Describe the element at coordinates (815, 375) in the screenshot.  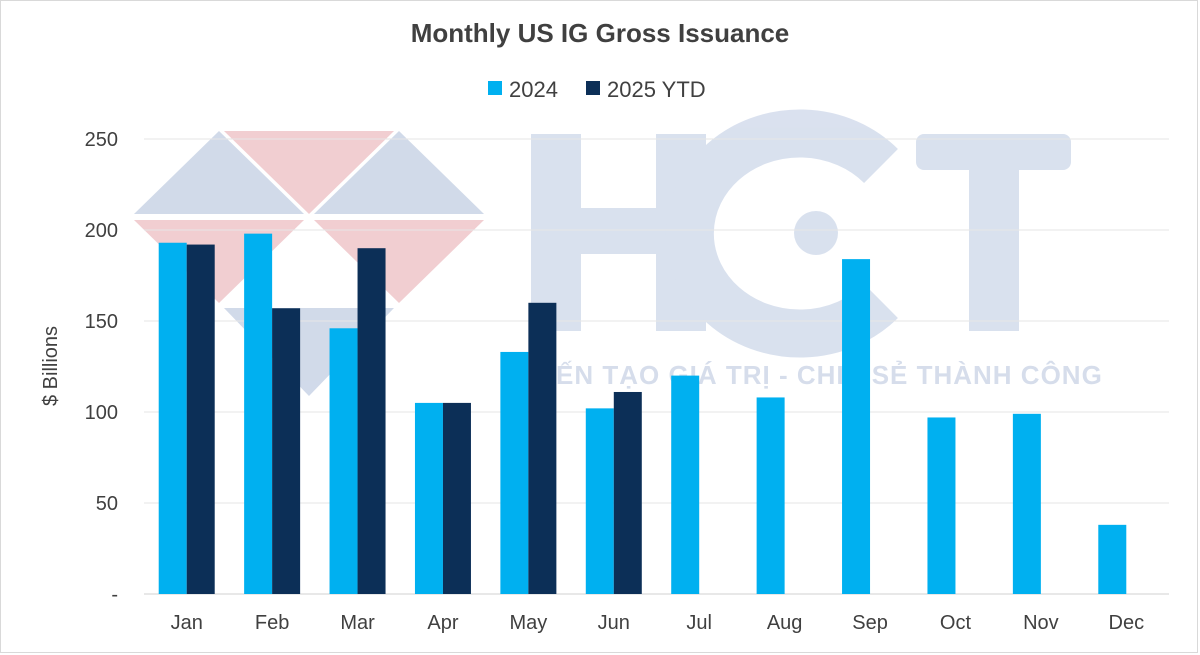
I see `watermark-tagline: KIẾN TẠO GIÁ TRỊ - CHIA SẺ THÀNH CÔNG` at that location.